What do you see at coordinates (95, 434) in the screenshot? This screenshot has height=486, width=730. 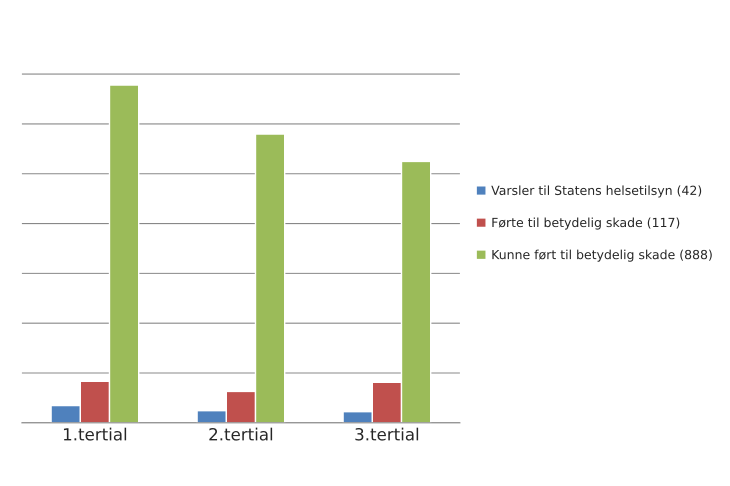 I see `x-tick-label: 1.tertial` at bounding box center [95, 434].